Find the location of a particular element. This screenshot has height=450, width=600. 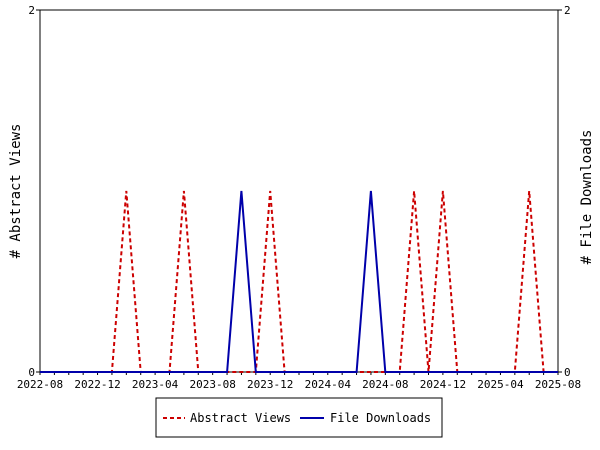

legend: Abstract Views File Downloads is located at coordinates (299, 417).